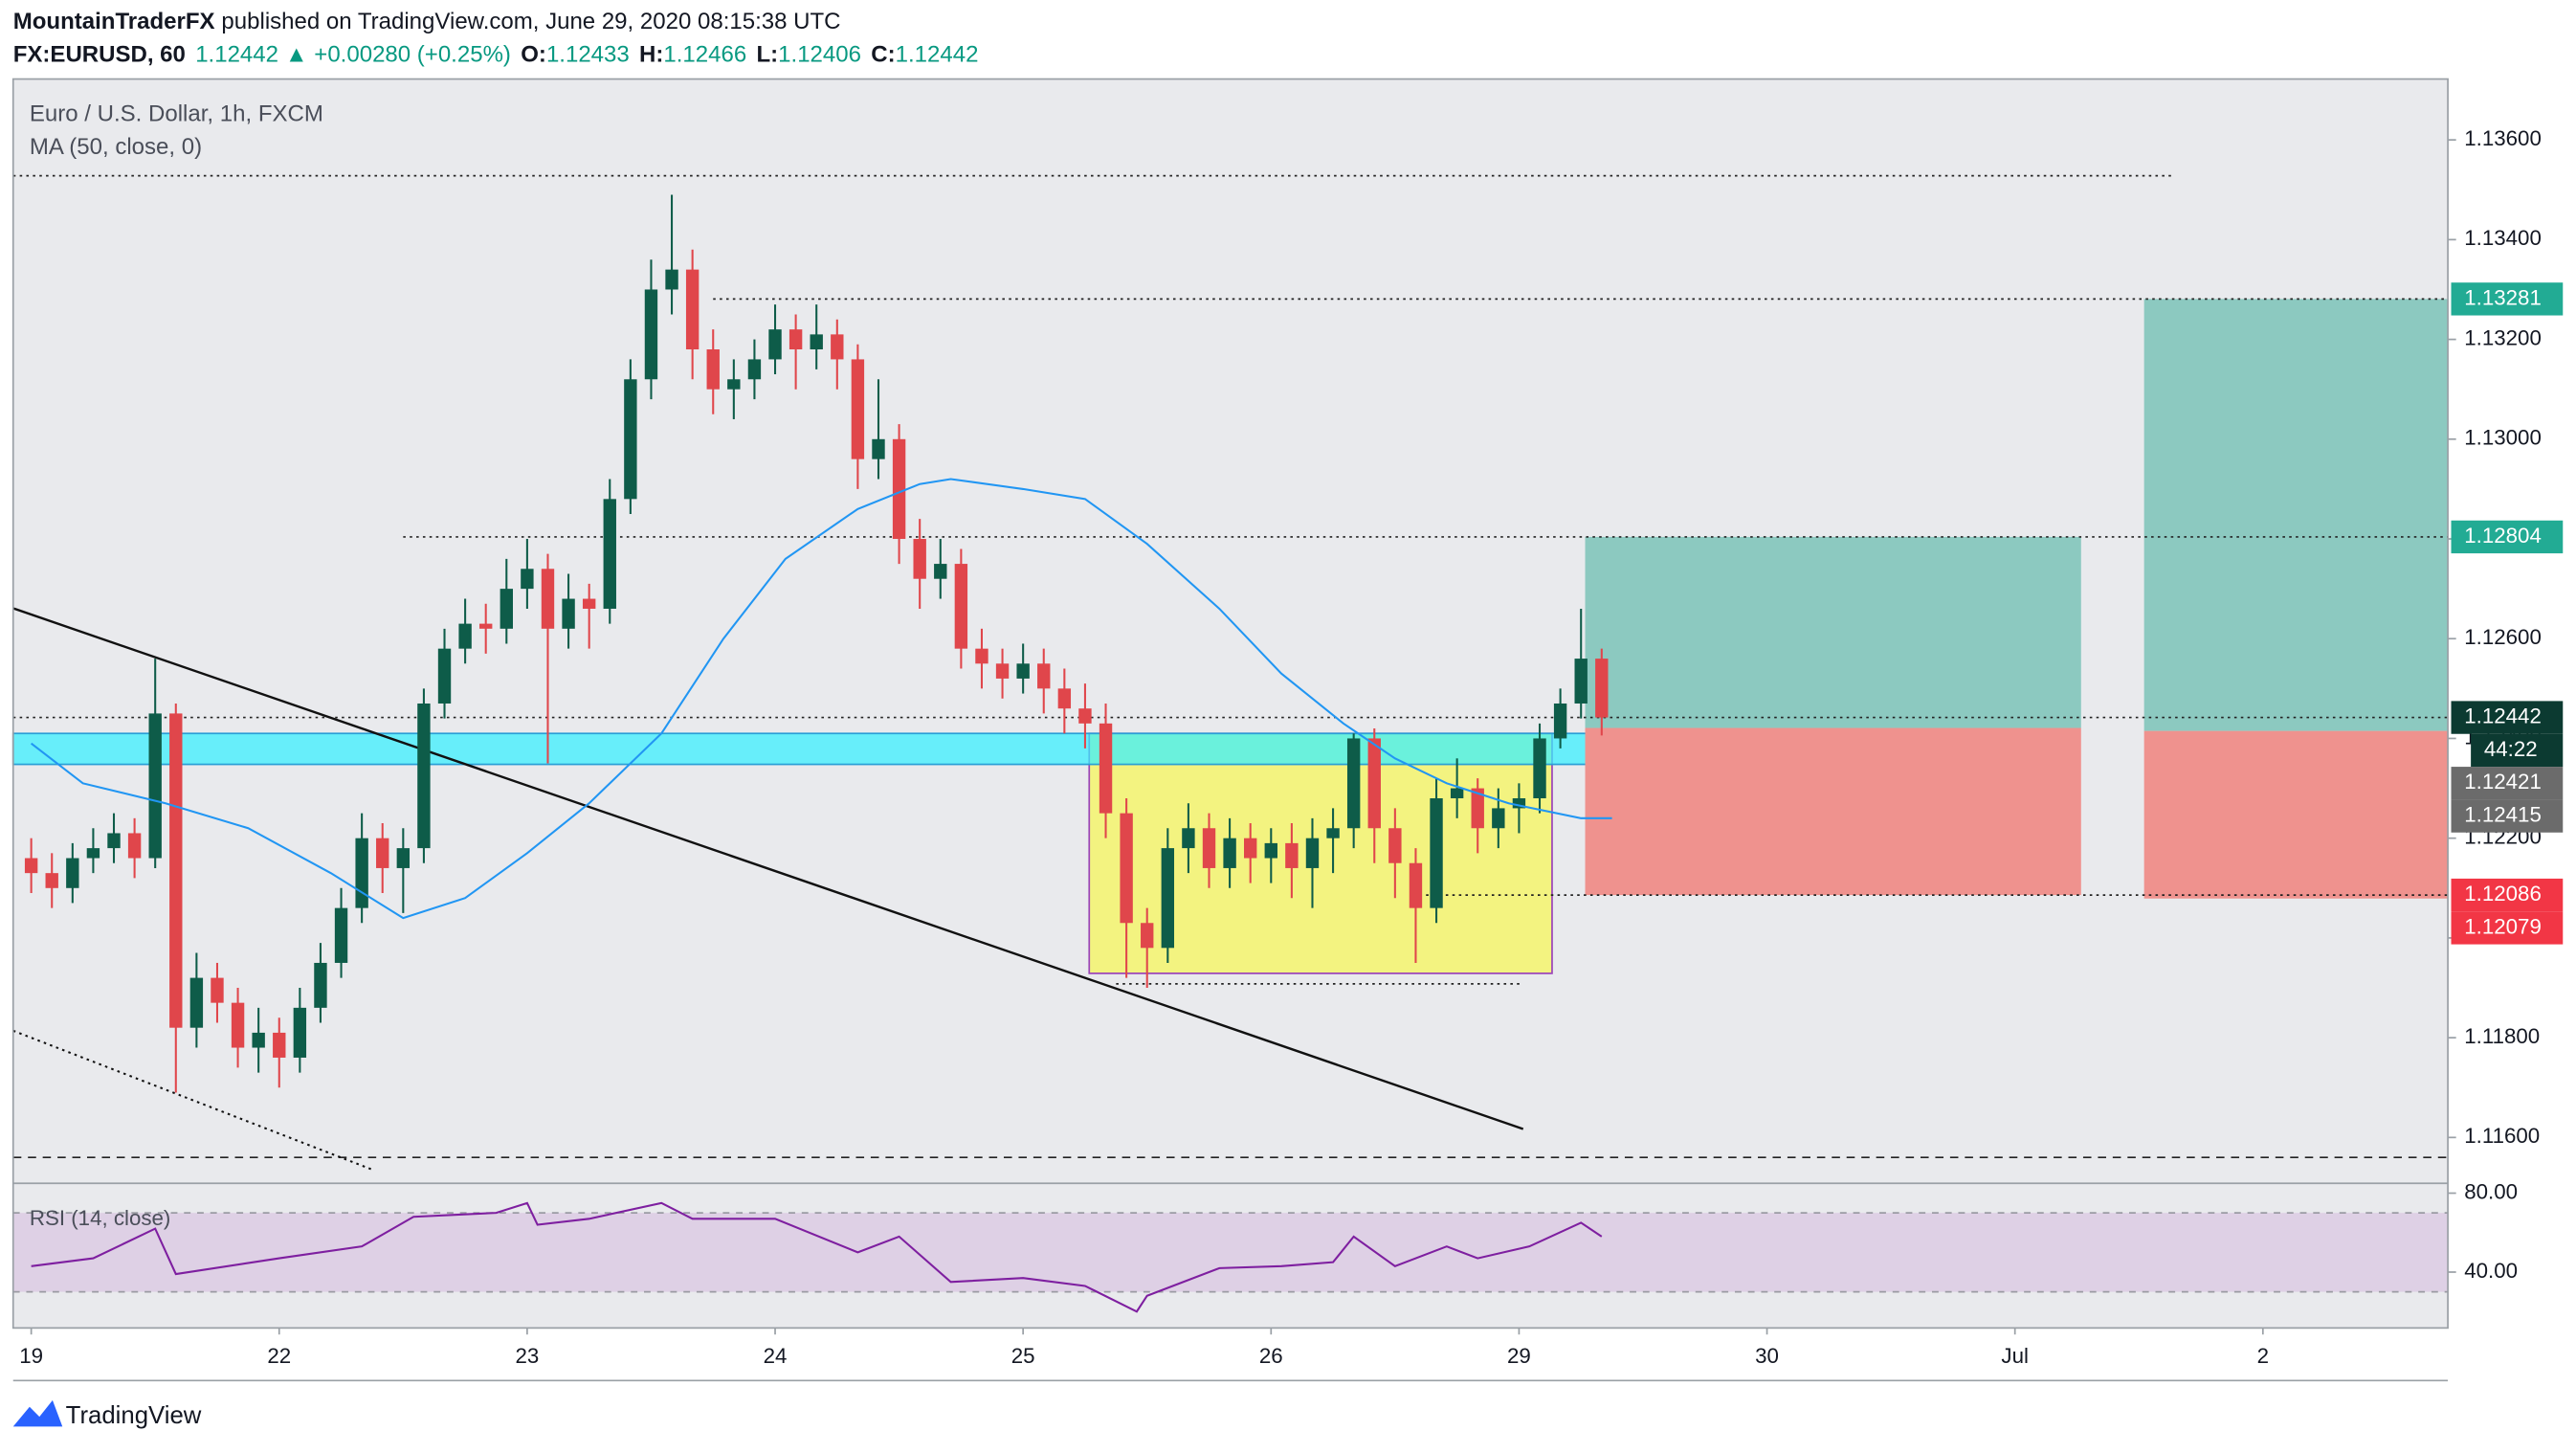 The width and height of the screenshot is (2576, 1453). Describe the element at coordinates (236, 55) in the screenshot. I see `last-price: 1.12442` at that location.